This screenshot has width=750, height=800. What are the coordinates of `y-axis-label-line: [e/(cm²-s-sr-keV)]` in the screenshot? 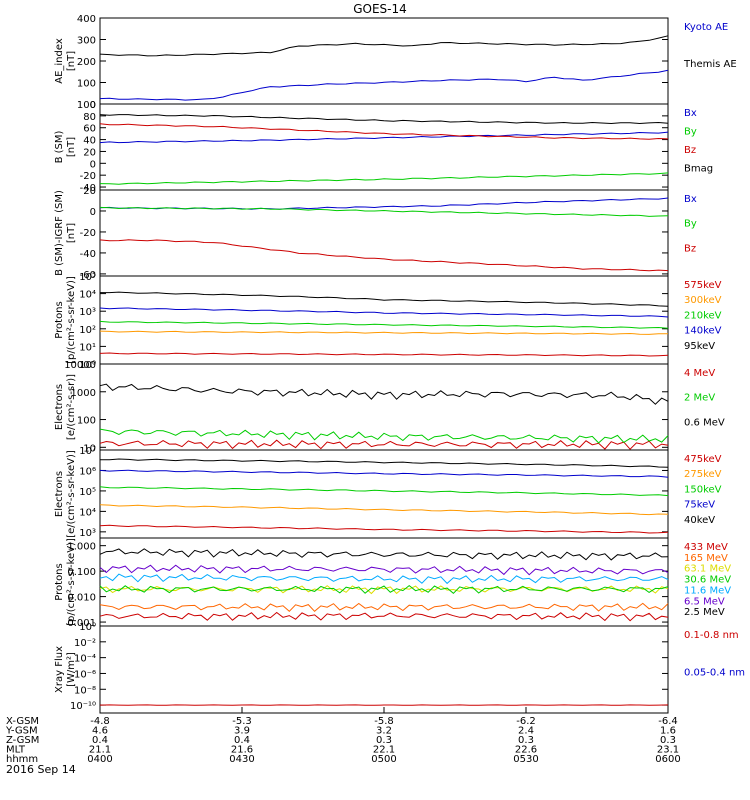 It's located at (71, 494).